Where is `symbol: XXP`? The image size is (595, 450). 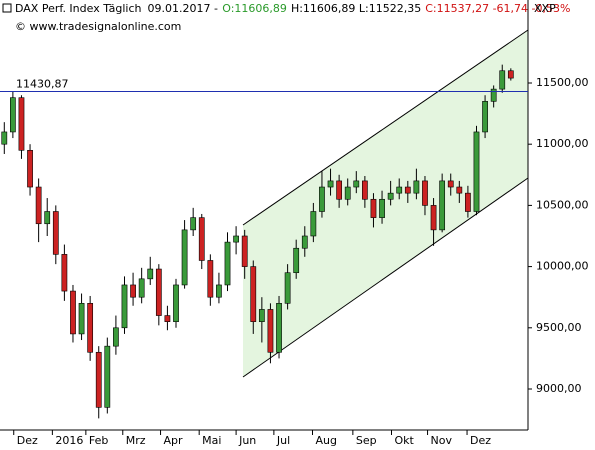 symbol: XXP is located at coordinates (545, 8).